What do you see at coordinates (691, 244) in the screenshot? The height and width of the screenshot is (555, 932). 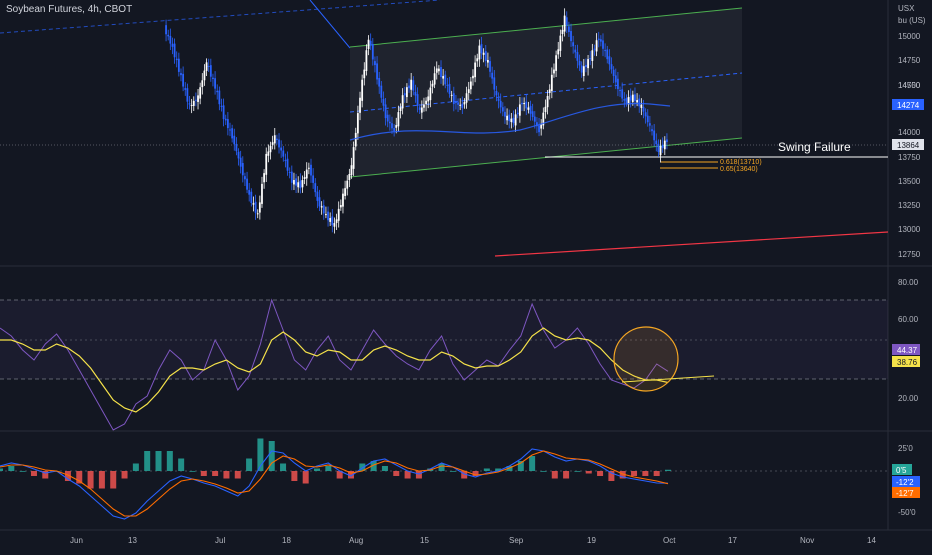 I see `support-line` at bounding box center [691, 244].